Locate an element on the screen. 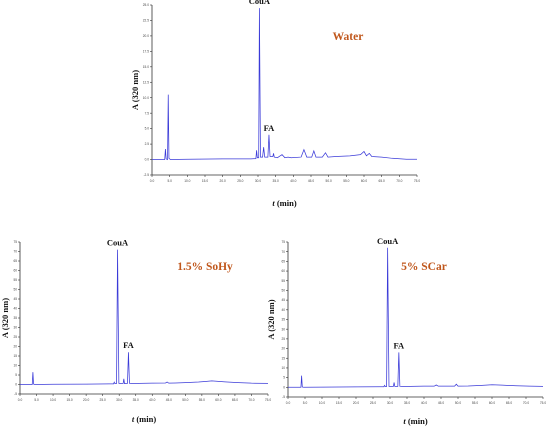 This screenshot has height=430, width=550. condition-label-sohy: 1.5% SoHy is located at coordinates (205, 267).